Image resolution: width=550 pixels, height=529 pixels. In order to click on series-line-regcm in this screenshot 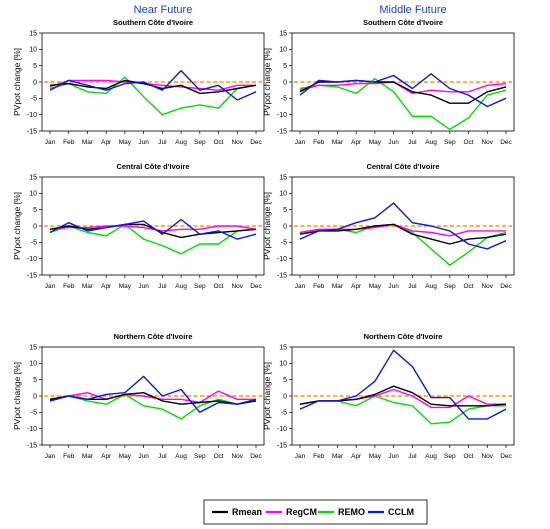, I will do `click(153, 228)`.